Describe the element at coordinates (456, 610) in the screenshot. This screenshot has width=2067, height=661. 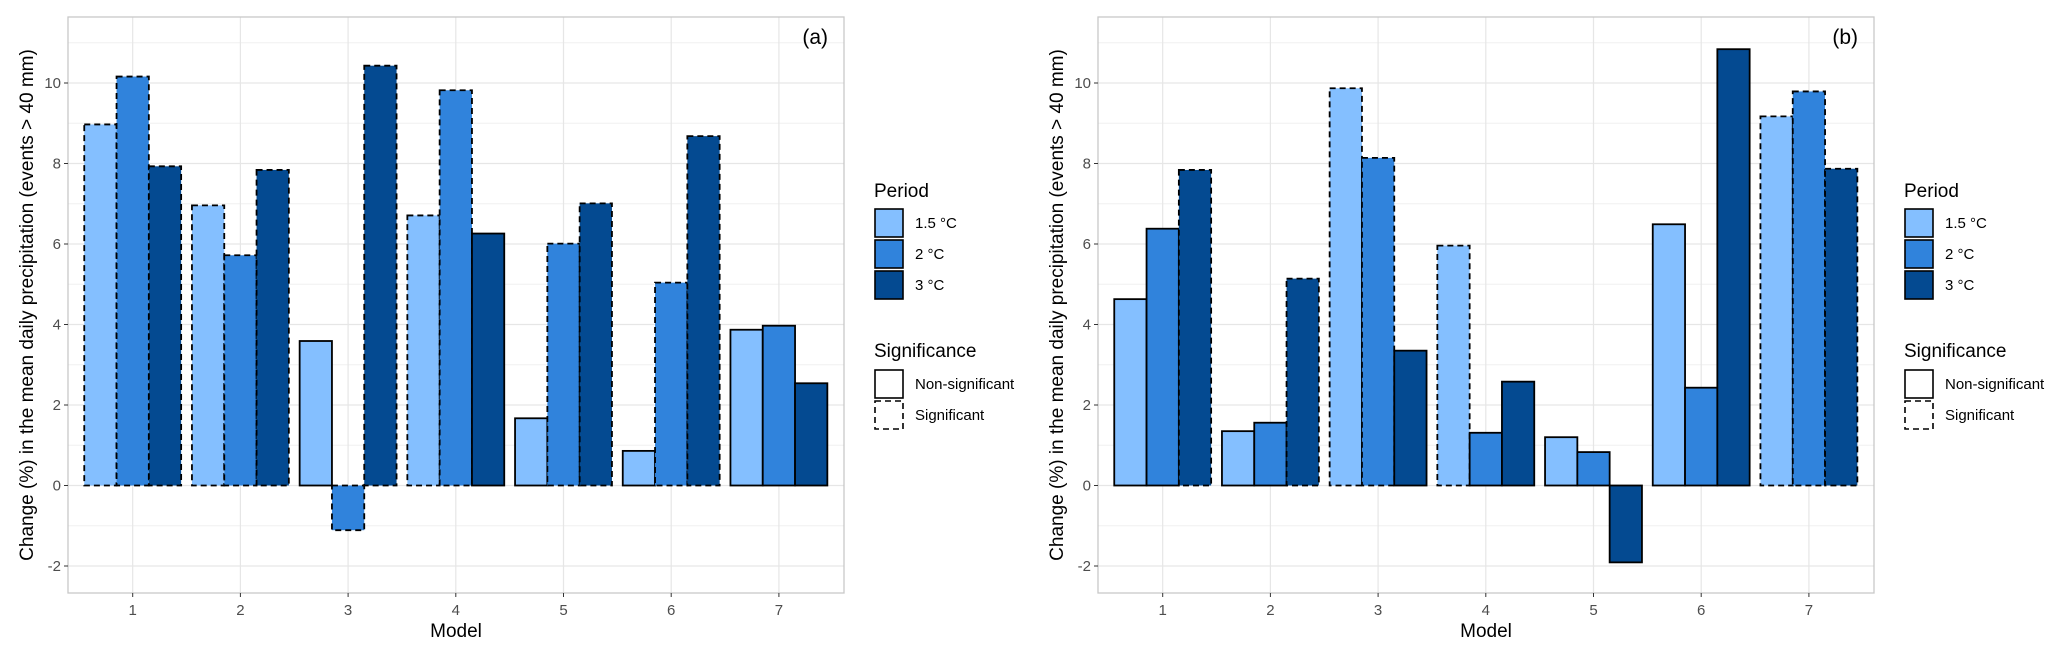
I see `x-tick-label: 4` at that location.